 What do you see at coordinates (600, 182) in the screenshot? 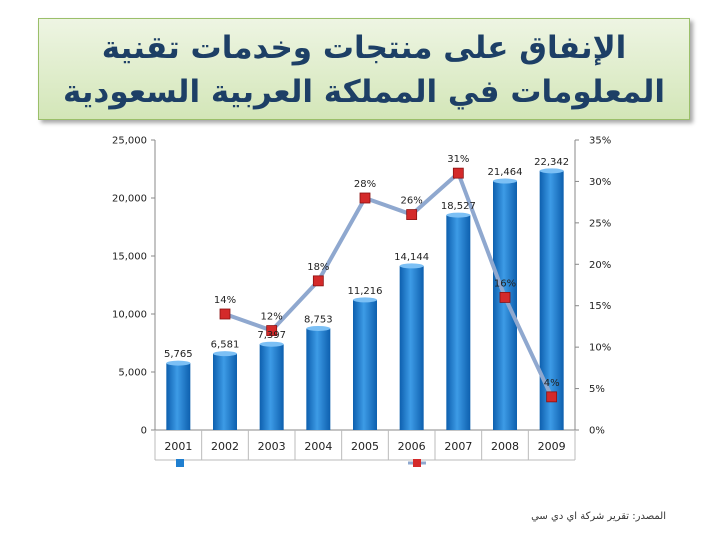
I see `y-right-tick-label: 30%` at bounding box center [600, 182].